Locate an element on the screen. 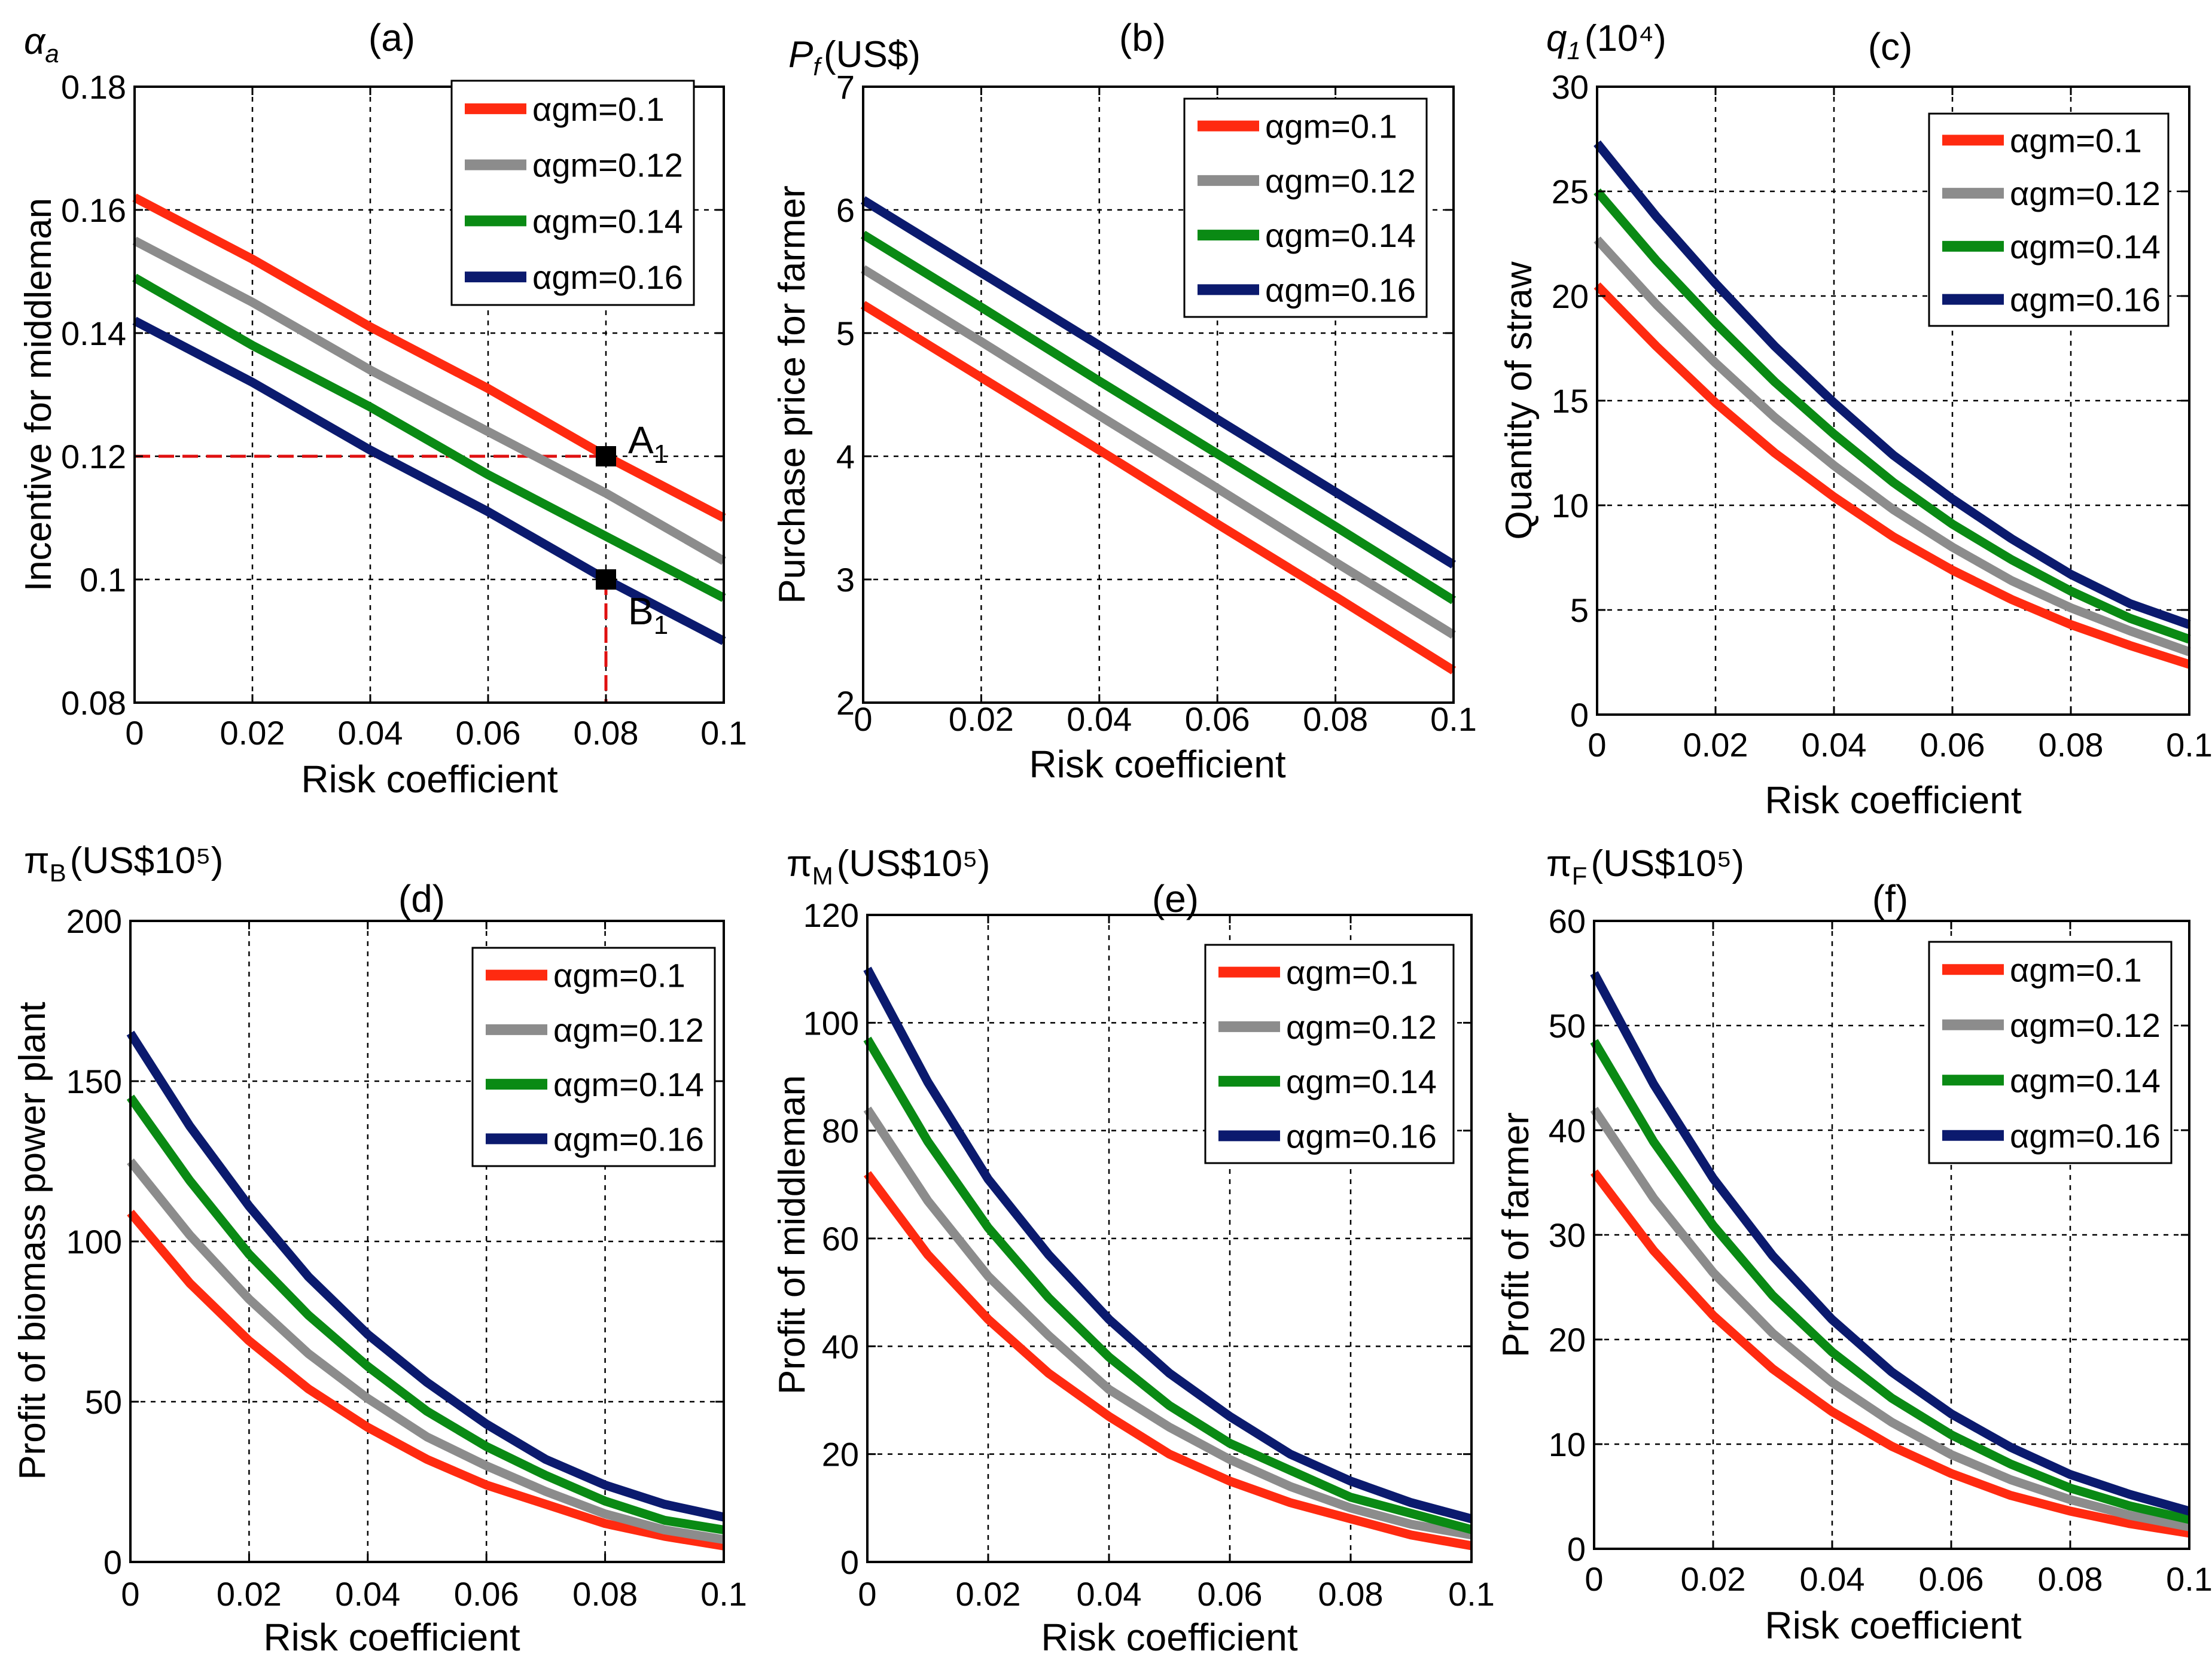 Image resolution: width=2212 pixels, height=1669 pixels. ytick-label: 30 is located at coordinates (1570, 87).